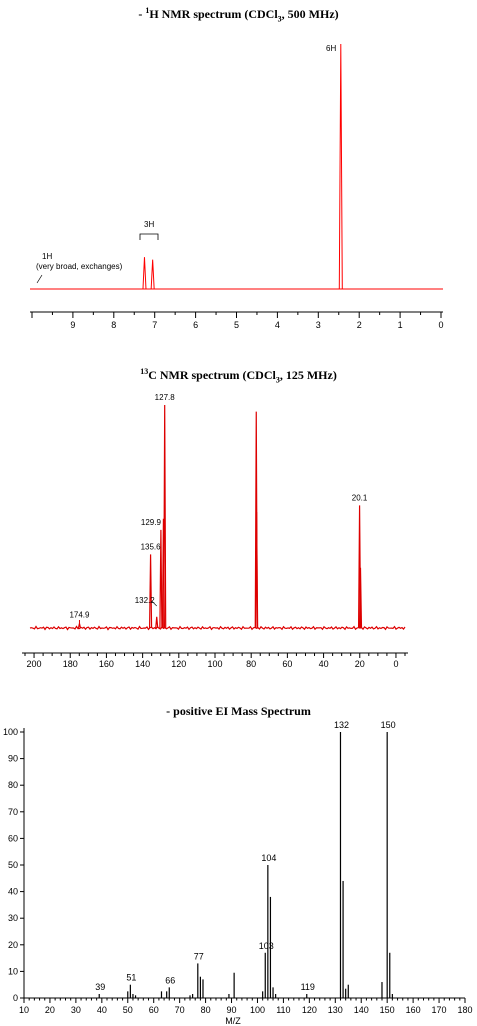  I want to click on cnmr-tick-label: 120, so click(178, 664).